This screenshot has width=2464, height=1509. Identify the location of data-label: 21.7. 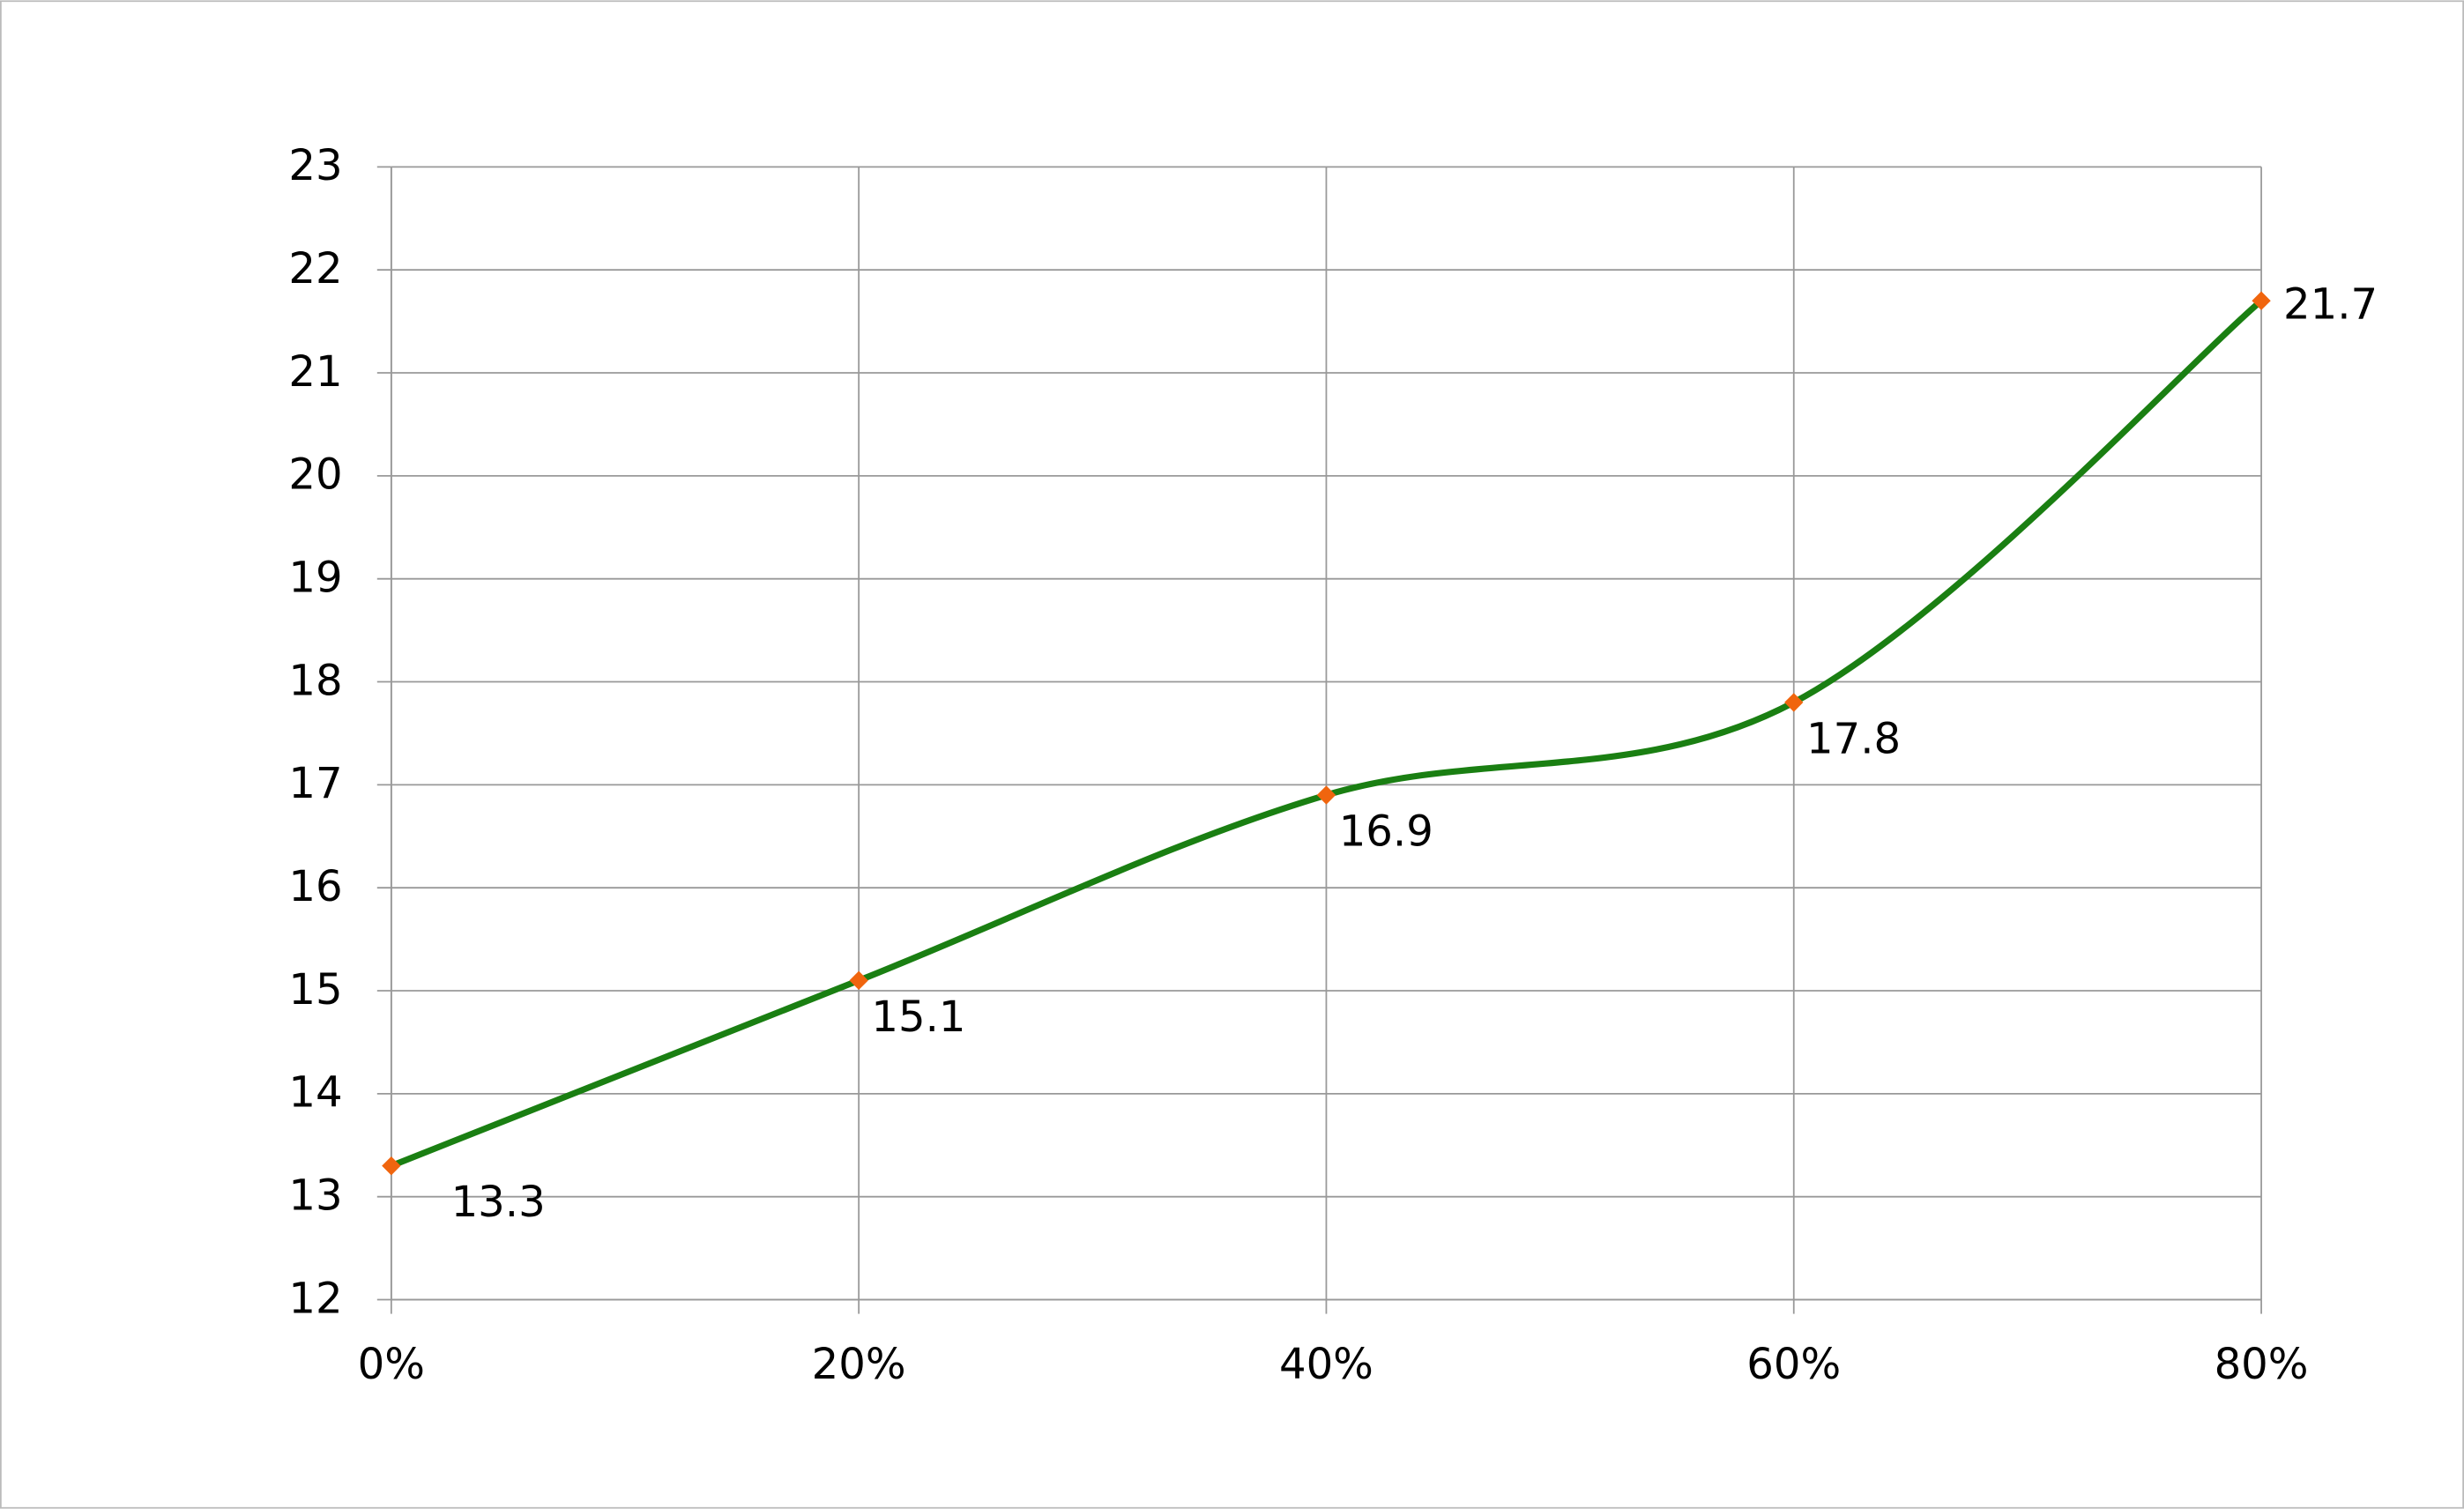
(2330, 304).